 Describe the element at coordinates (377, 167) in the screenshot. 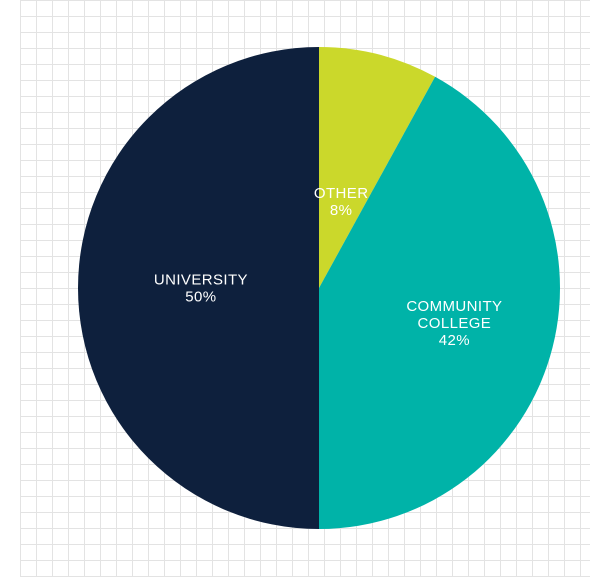

I see `pie-slice-other` at that location.